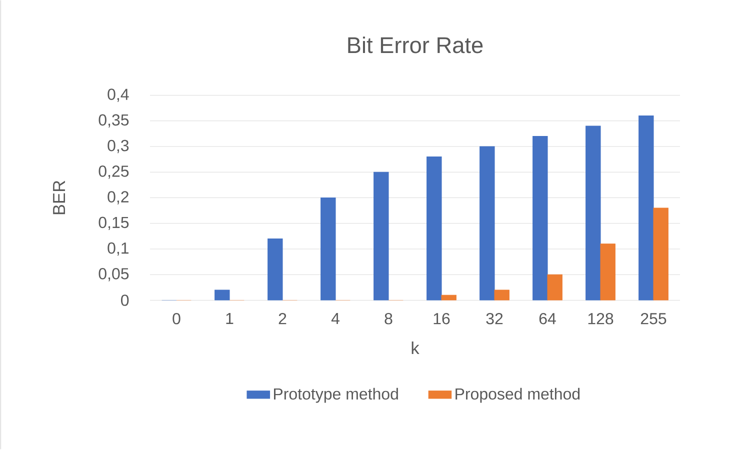 This screenshot has width=738, height=450. Describe the element at coordinates (336, 396) in the screenshot. I see `legend-label: Prototype method` at that location.